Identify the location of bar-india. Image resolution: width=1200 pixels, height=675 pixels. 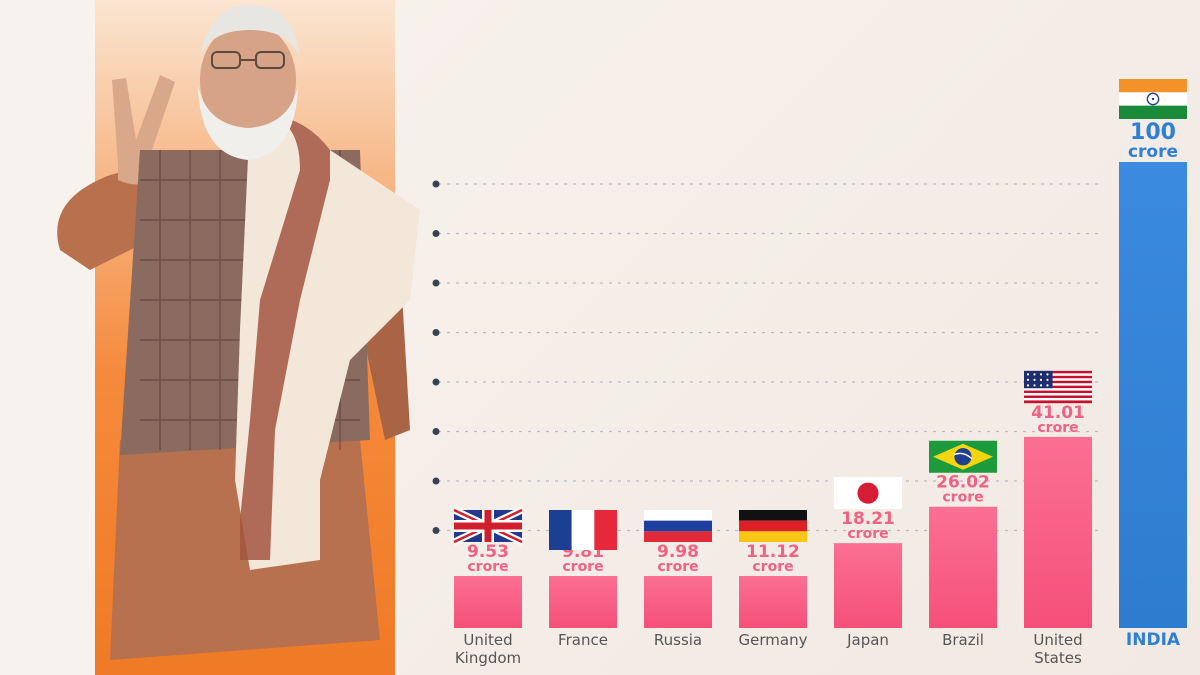
(1153, 395).